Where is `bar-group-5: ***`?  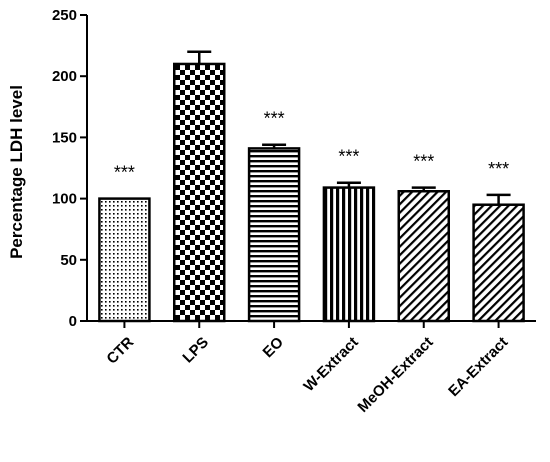 bar-group-5: *** is located at coordinates (498, 241).